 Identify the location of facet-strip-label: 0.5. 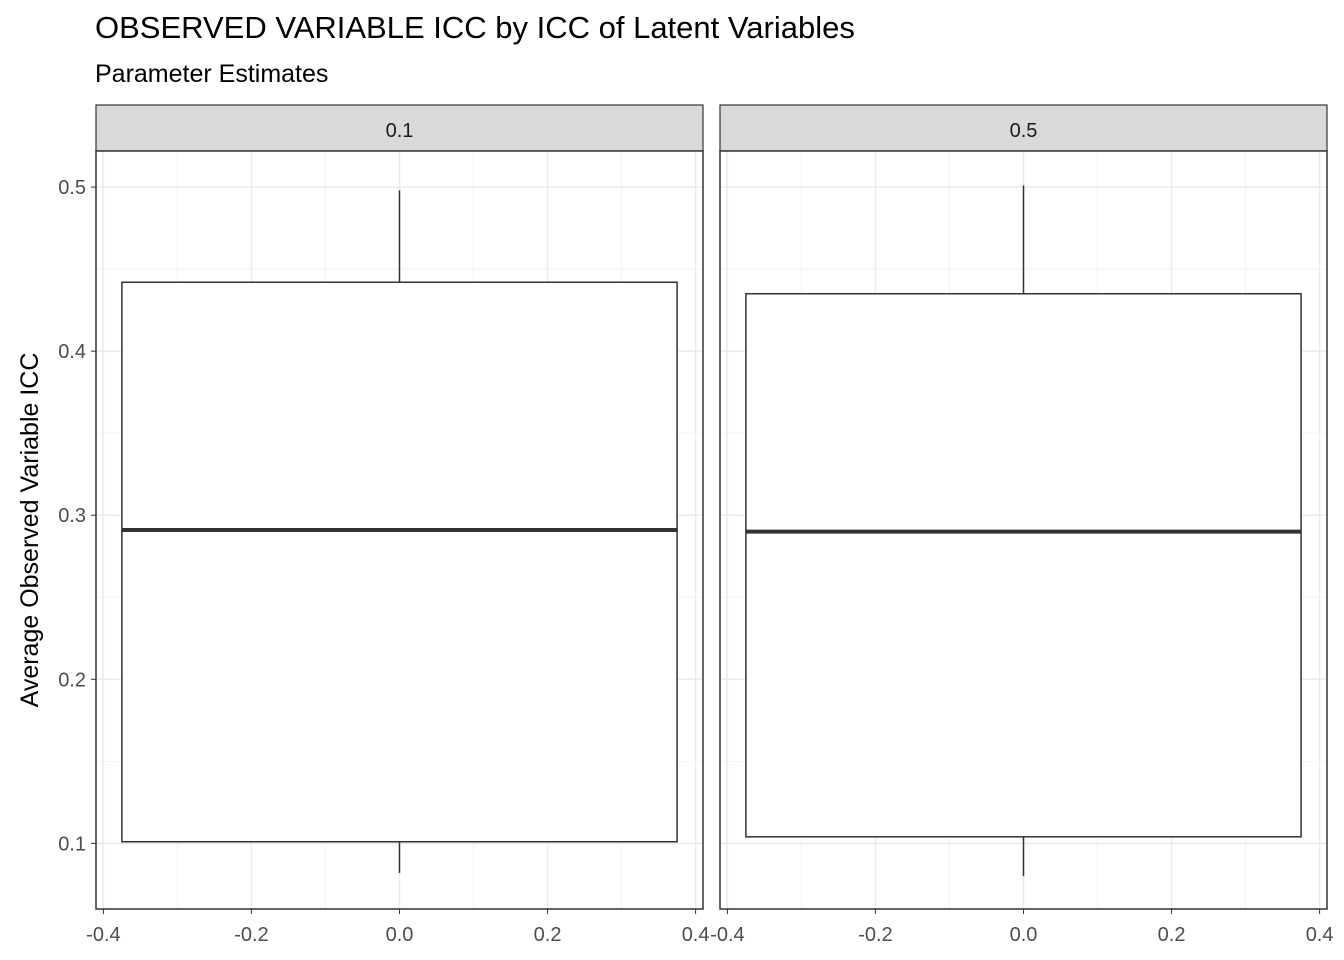
(1024, 131).